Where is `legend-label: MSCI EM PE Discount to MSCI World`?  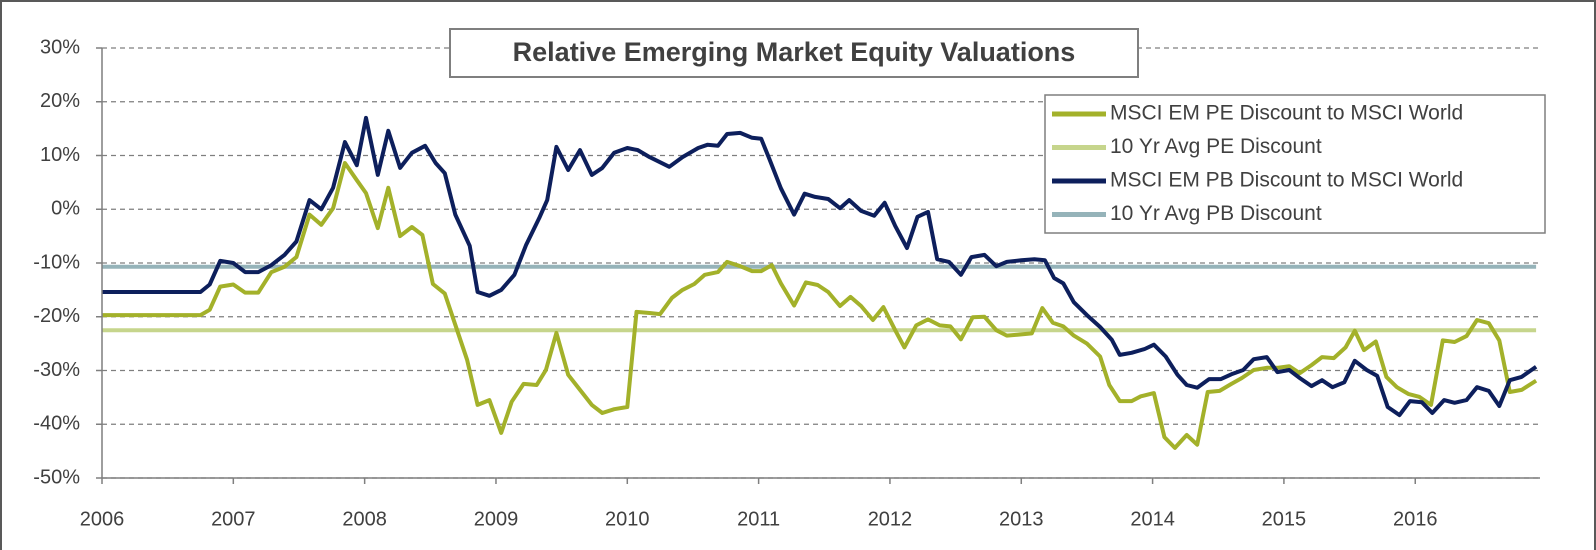
legend-label: MSCI EM PE Discount to MSCI World is located at coordinates (1286, 113).